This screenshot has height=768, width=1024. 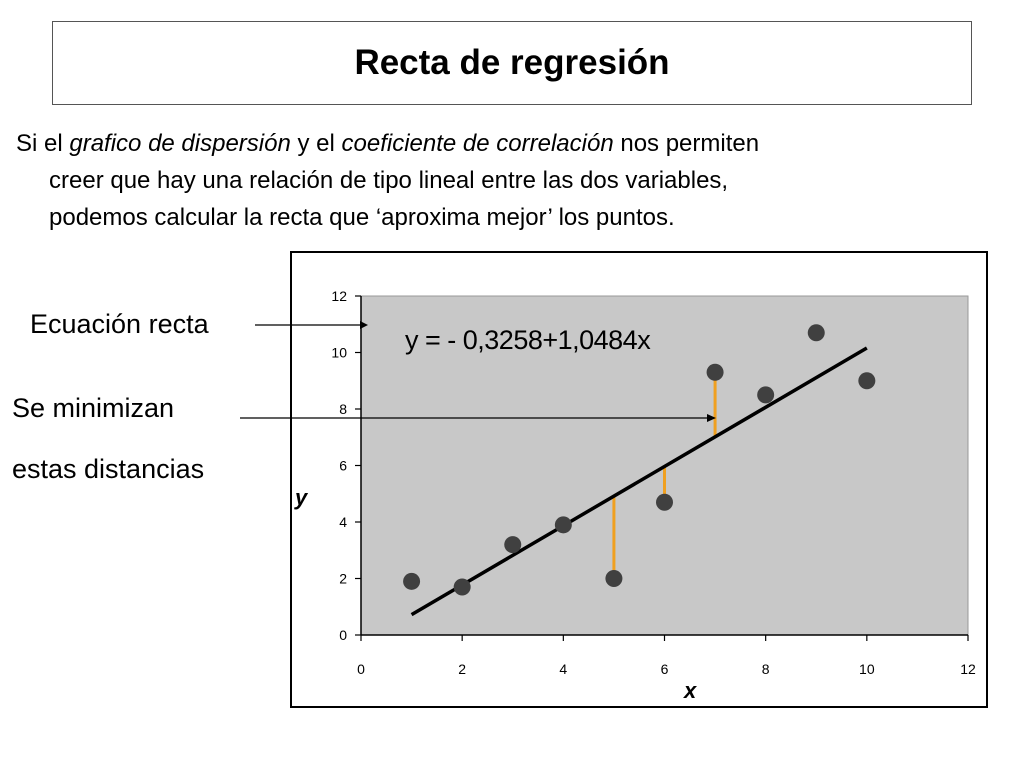 I want to click on slide-title: Recta de regresión, so click(x=512, y=62).